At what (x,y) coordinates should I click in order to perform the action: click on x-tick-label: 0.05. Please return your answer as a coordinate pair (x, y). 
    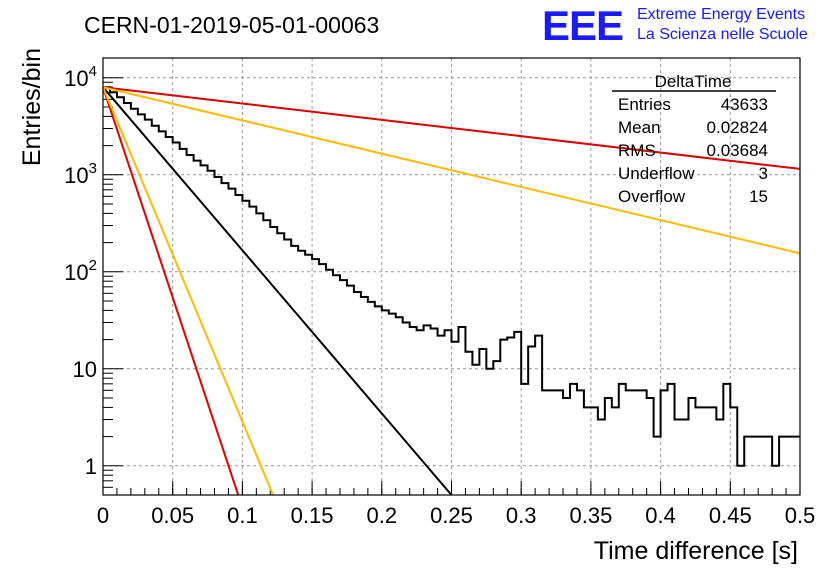
    Looking at the image, I should click on (172, 515).